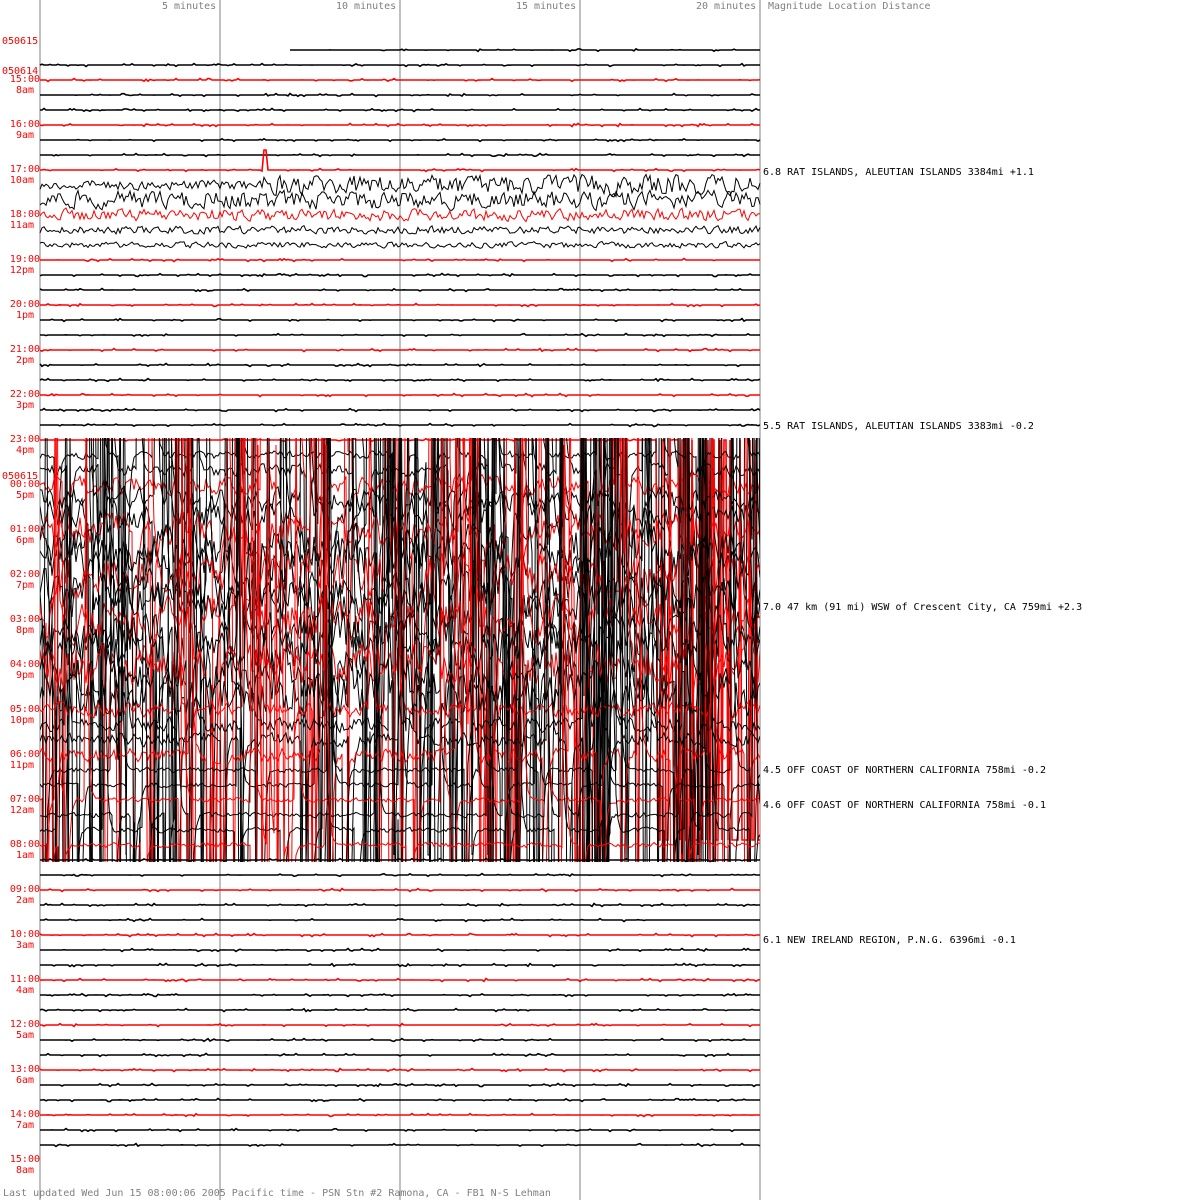 The width and height of the screenshot is (1200, 1200). I want to click on hour-label-local: 1am, so click(24, 855).